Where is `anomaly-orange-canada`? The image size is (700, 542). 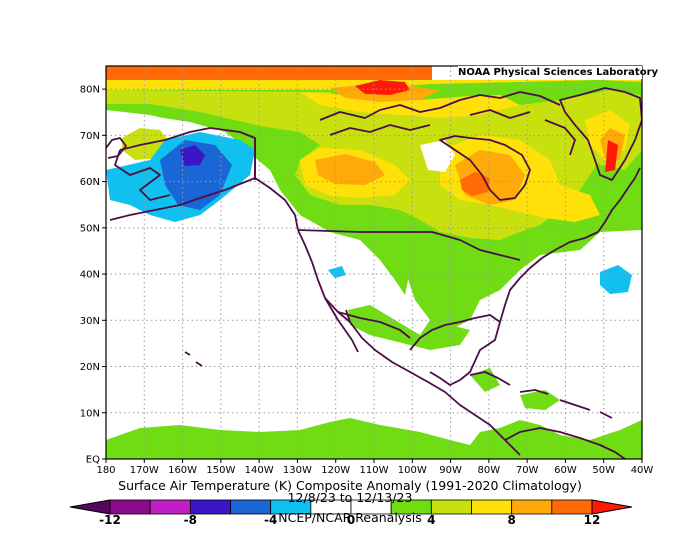
anomaly-orange-canada is located at coordinates (350, 169).